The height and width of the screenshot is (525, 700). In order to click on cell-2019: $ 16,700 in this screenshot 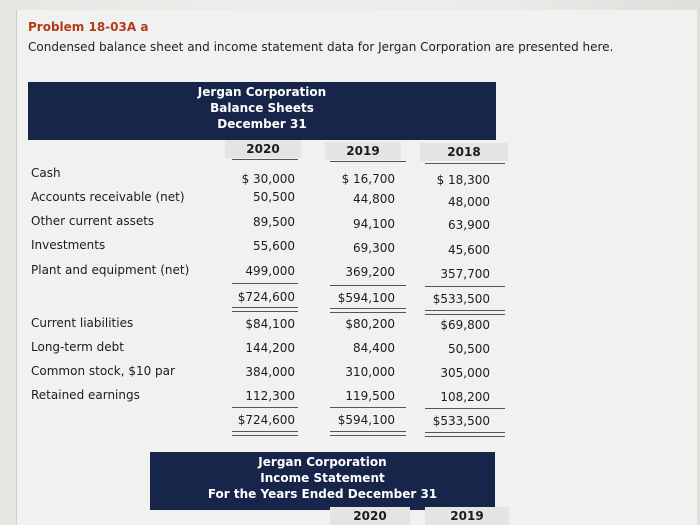, I will do `click(368, 179)`.